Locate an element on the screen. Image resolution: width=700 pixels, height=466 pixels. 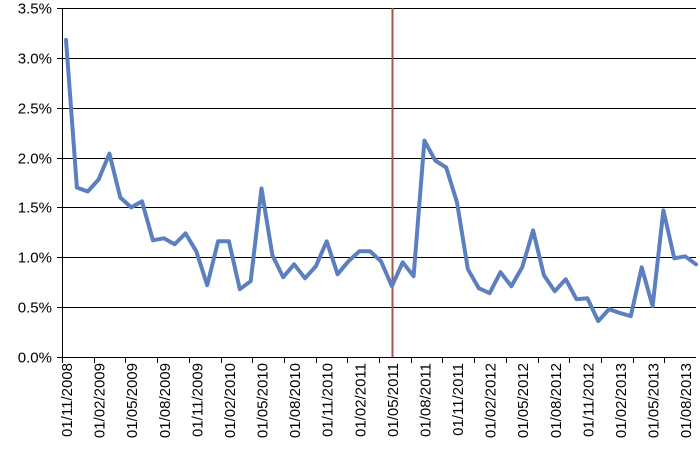
y-tick-label: 1.5% is located at coordinates (35, 208).